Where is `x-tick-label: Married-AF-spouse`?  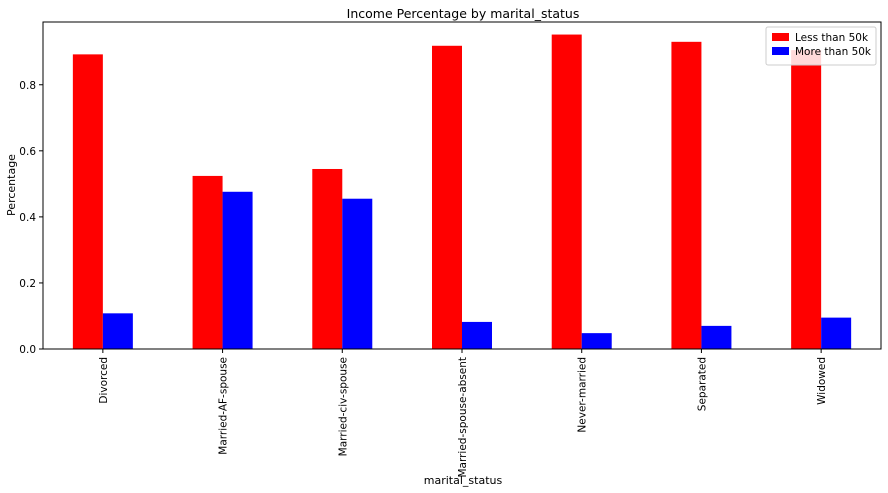 x-tick-label: Married-AF-spouse is located at coordinates (224, 406).